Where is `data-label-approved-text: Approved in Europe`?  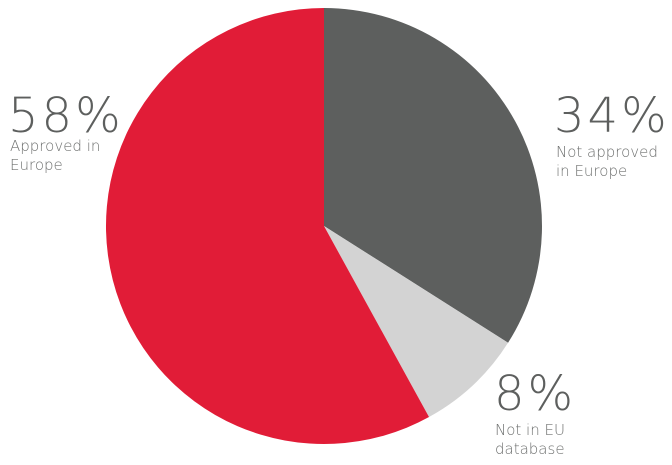 data-label-approved-text: Approved in Europe is located at coordinates (55, 155).